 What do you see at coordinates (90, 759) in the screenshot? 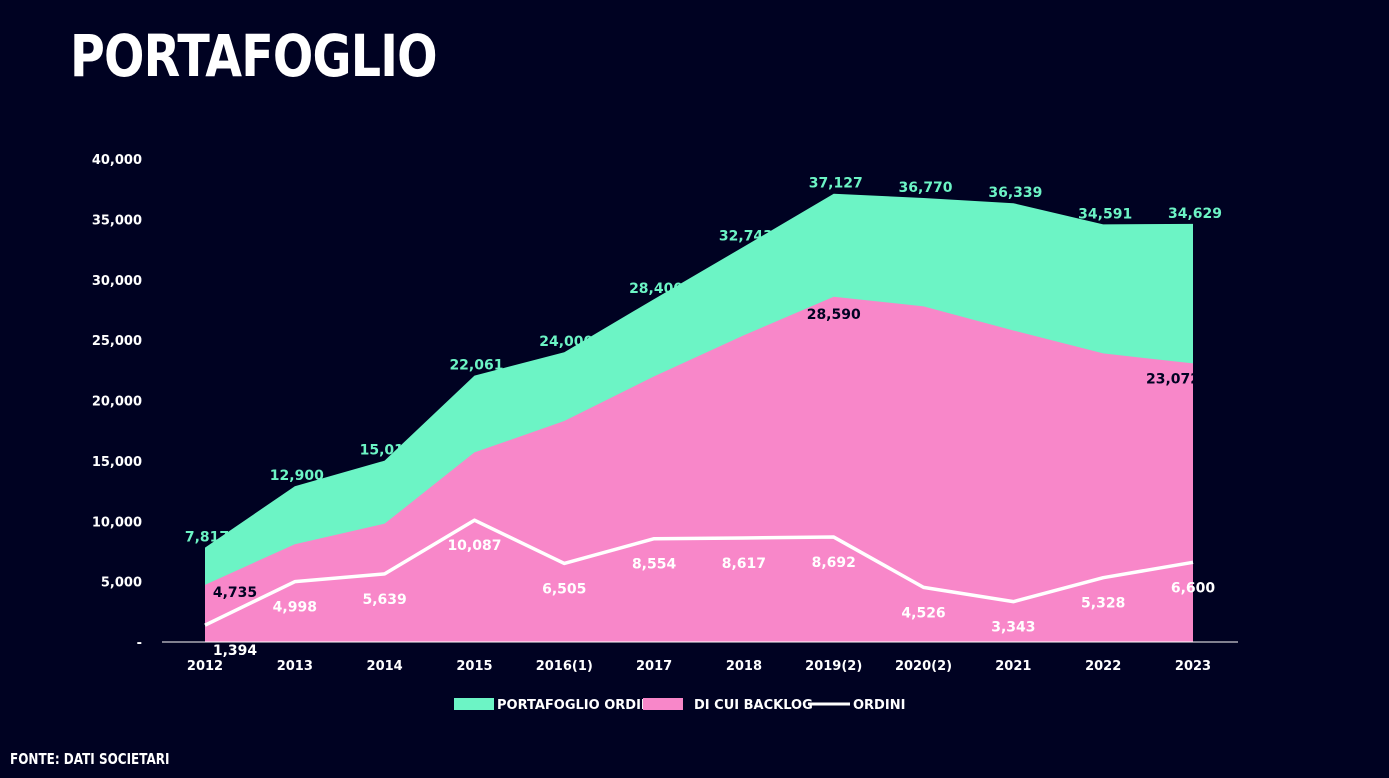
I see `source-note: FONTE: DATI SOCIETARI` at bounding box center [90, 759].